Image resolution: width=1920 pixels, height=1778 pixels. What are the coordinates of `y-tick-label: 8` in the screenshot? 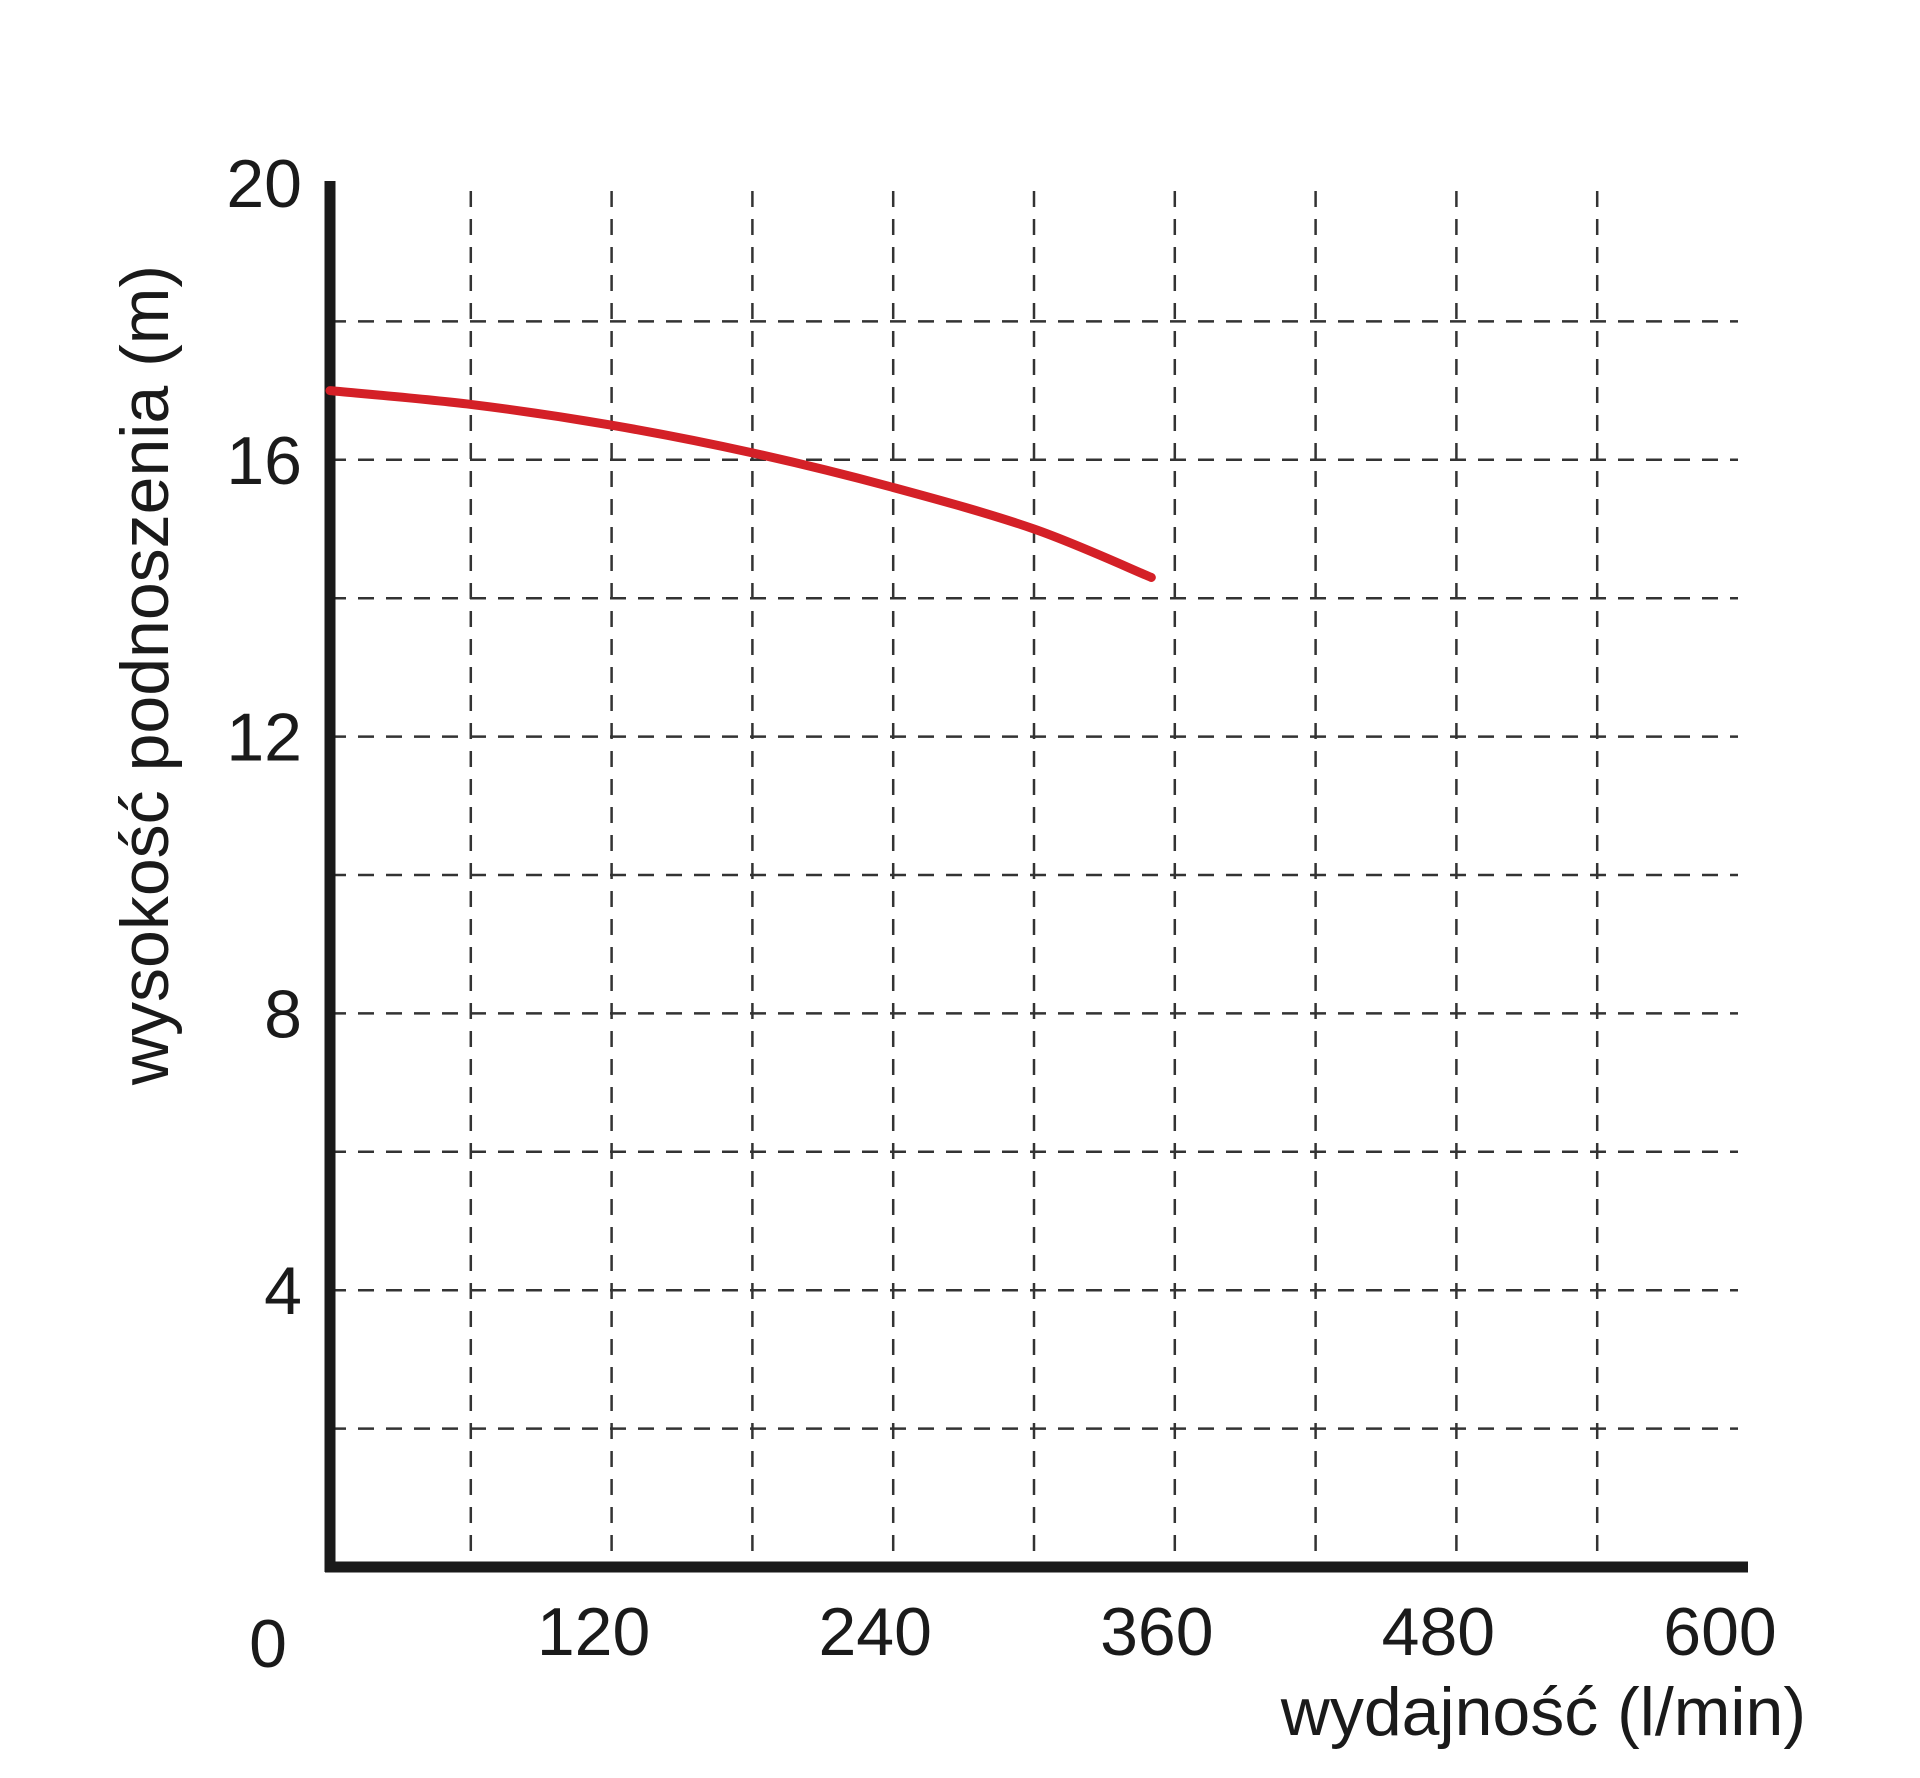 It's located at (283, 1014).